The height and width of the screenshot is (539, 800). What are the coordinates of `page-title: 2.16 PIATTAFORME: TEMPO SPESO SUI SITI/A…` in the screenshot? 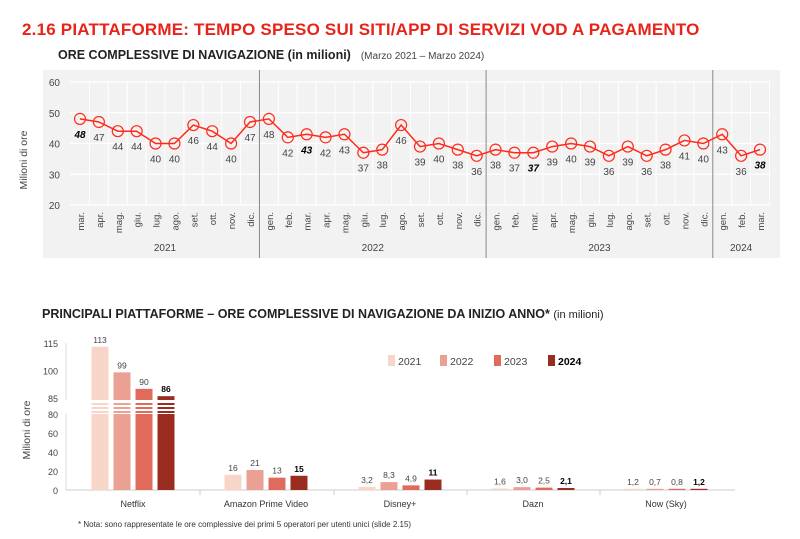 It's located at (361, 29).